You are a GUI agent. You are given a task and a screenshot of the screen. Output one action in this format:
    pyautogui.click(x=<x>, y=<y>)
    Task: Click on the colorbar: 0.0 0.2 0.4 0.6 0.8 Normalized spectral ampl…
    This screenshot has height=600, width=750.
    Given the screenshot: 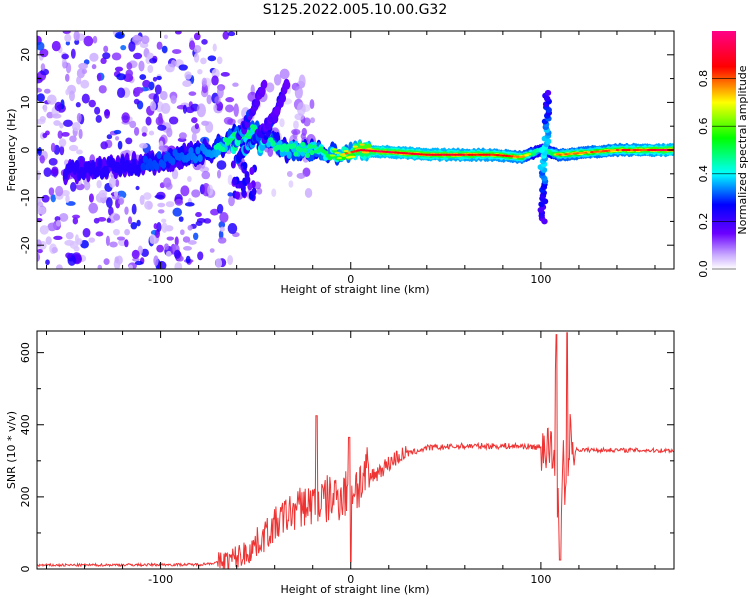 What is the action you would take?
    pyautogui.click(x=723, y=154)
    